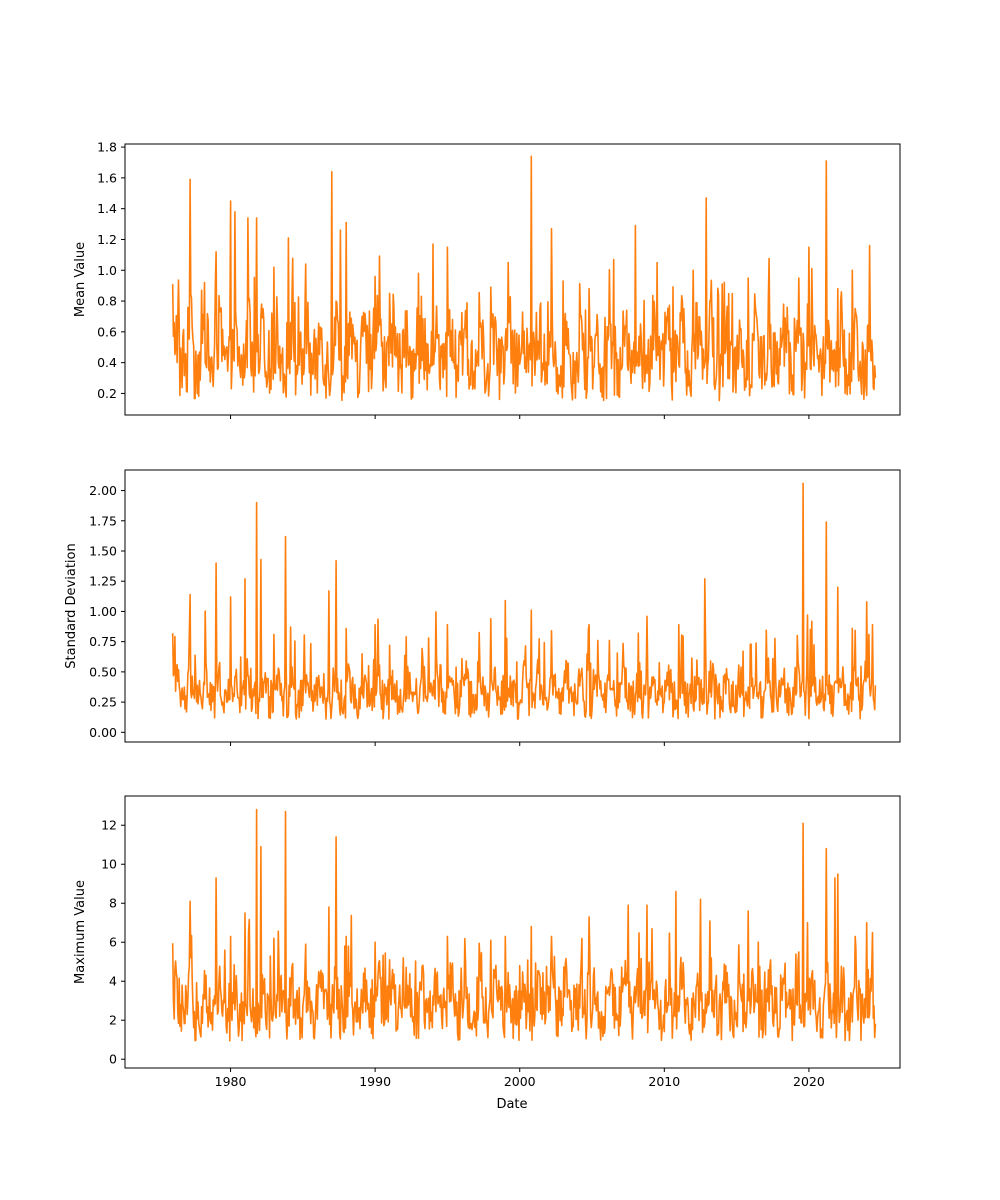  I want to click on y-tick-label: 0.8, so click(107, 301).